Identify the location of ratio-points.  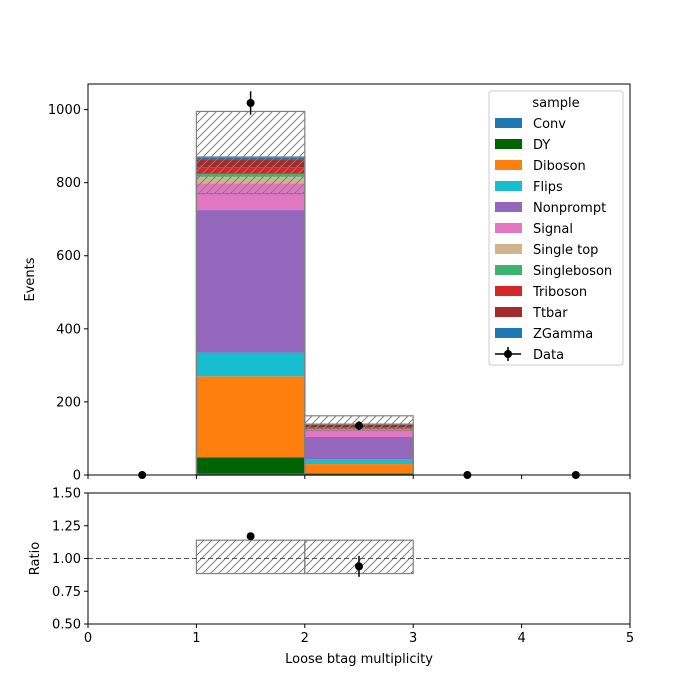
(304, 554).